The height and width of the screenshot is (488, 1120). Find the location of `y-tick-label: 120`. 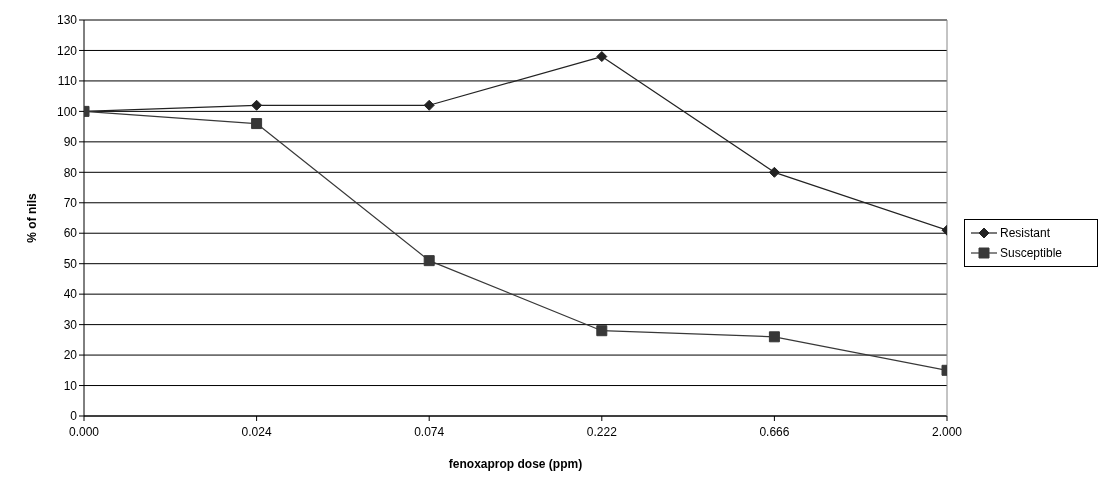

y-tick-label: 120 is located at coordinates (67, 50).